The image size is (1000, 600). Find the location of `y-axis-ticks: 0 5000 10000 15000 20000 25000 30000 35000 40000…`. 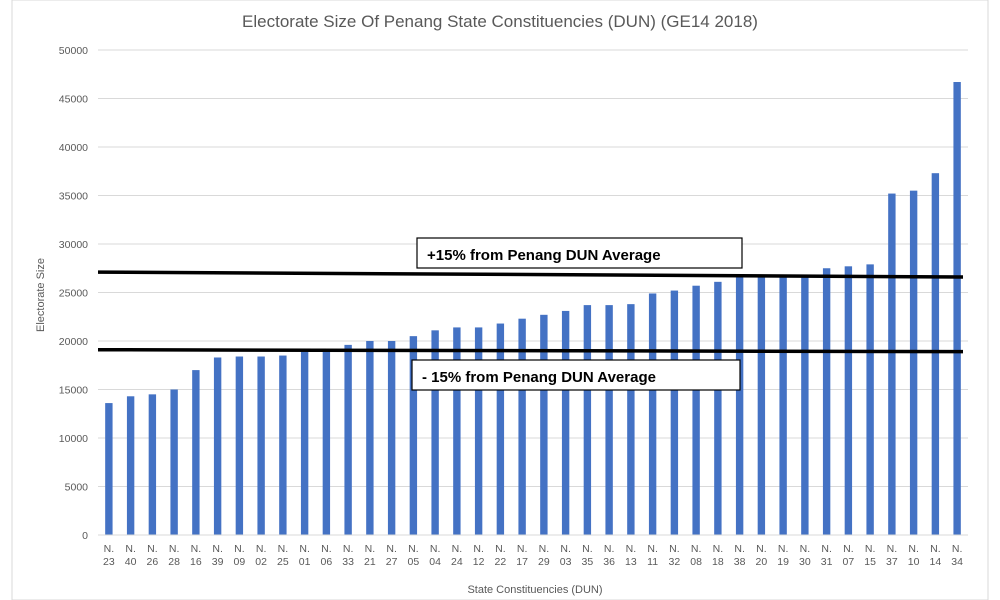

y-axis-ticks: 0 5000 10000 15000 20000 25000 30000 35000 40000… is located at coordinates (73, 293).